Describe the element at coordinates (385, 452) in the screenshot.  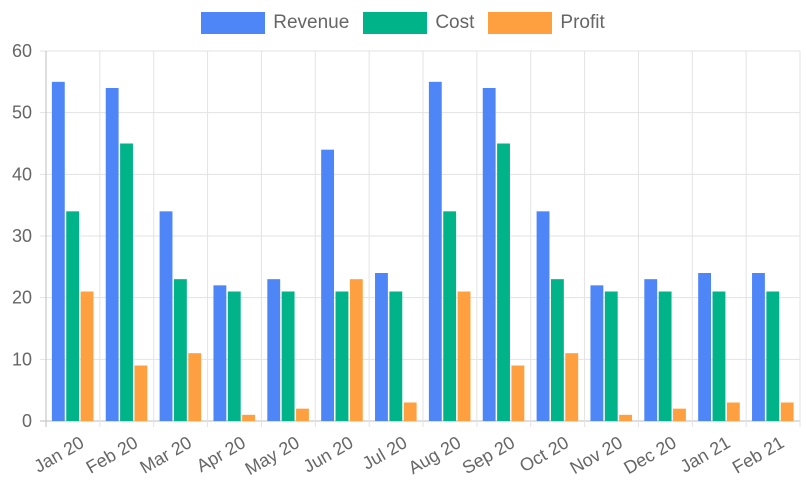
I see `x-tick-label: Jul 20` at that location.